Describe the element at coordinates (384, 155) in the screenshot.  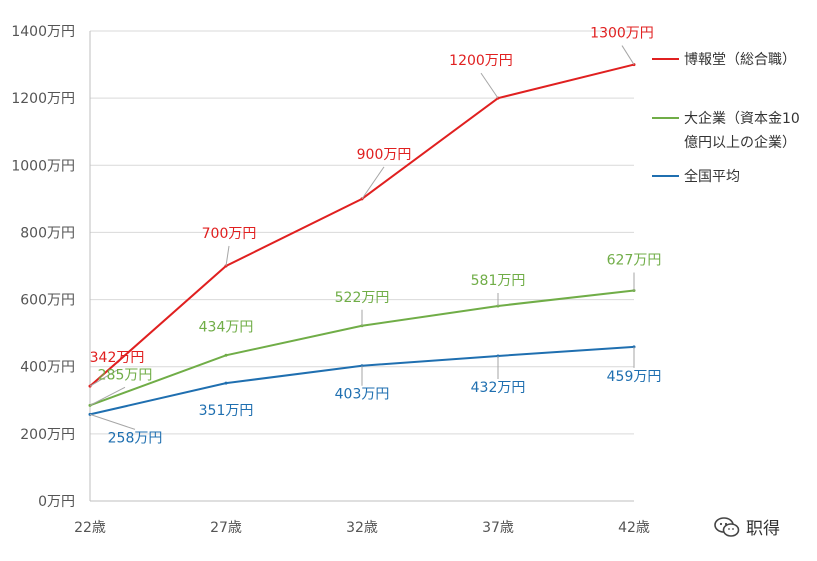
I see `data-label: 900万円` at that location.